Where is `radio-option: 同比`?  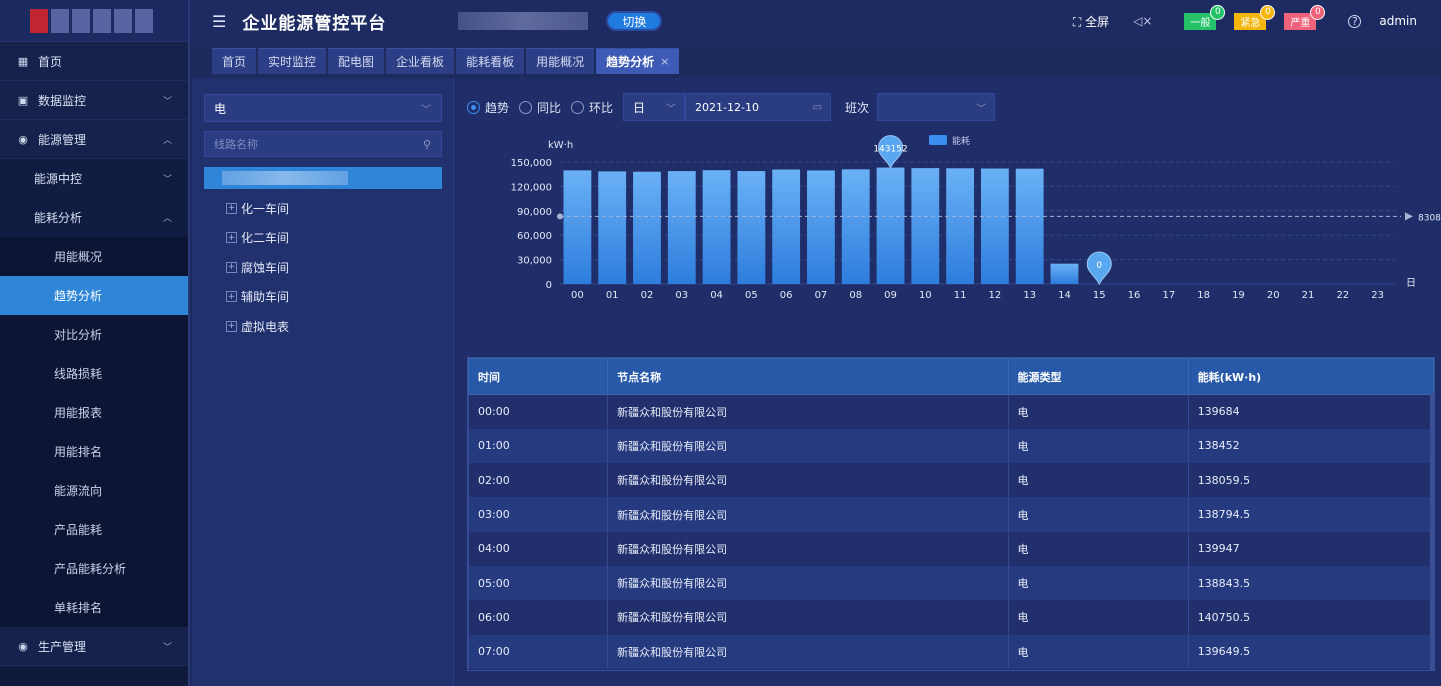 radio-option: 同比 is located at coordinates (540, 107).